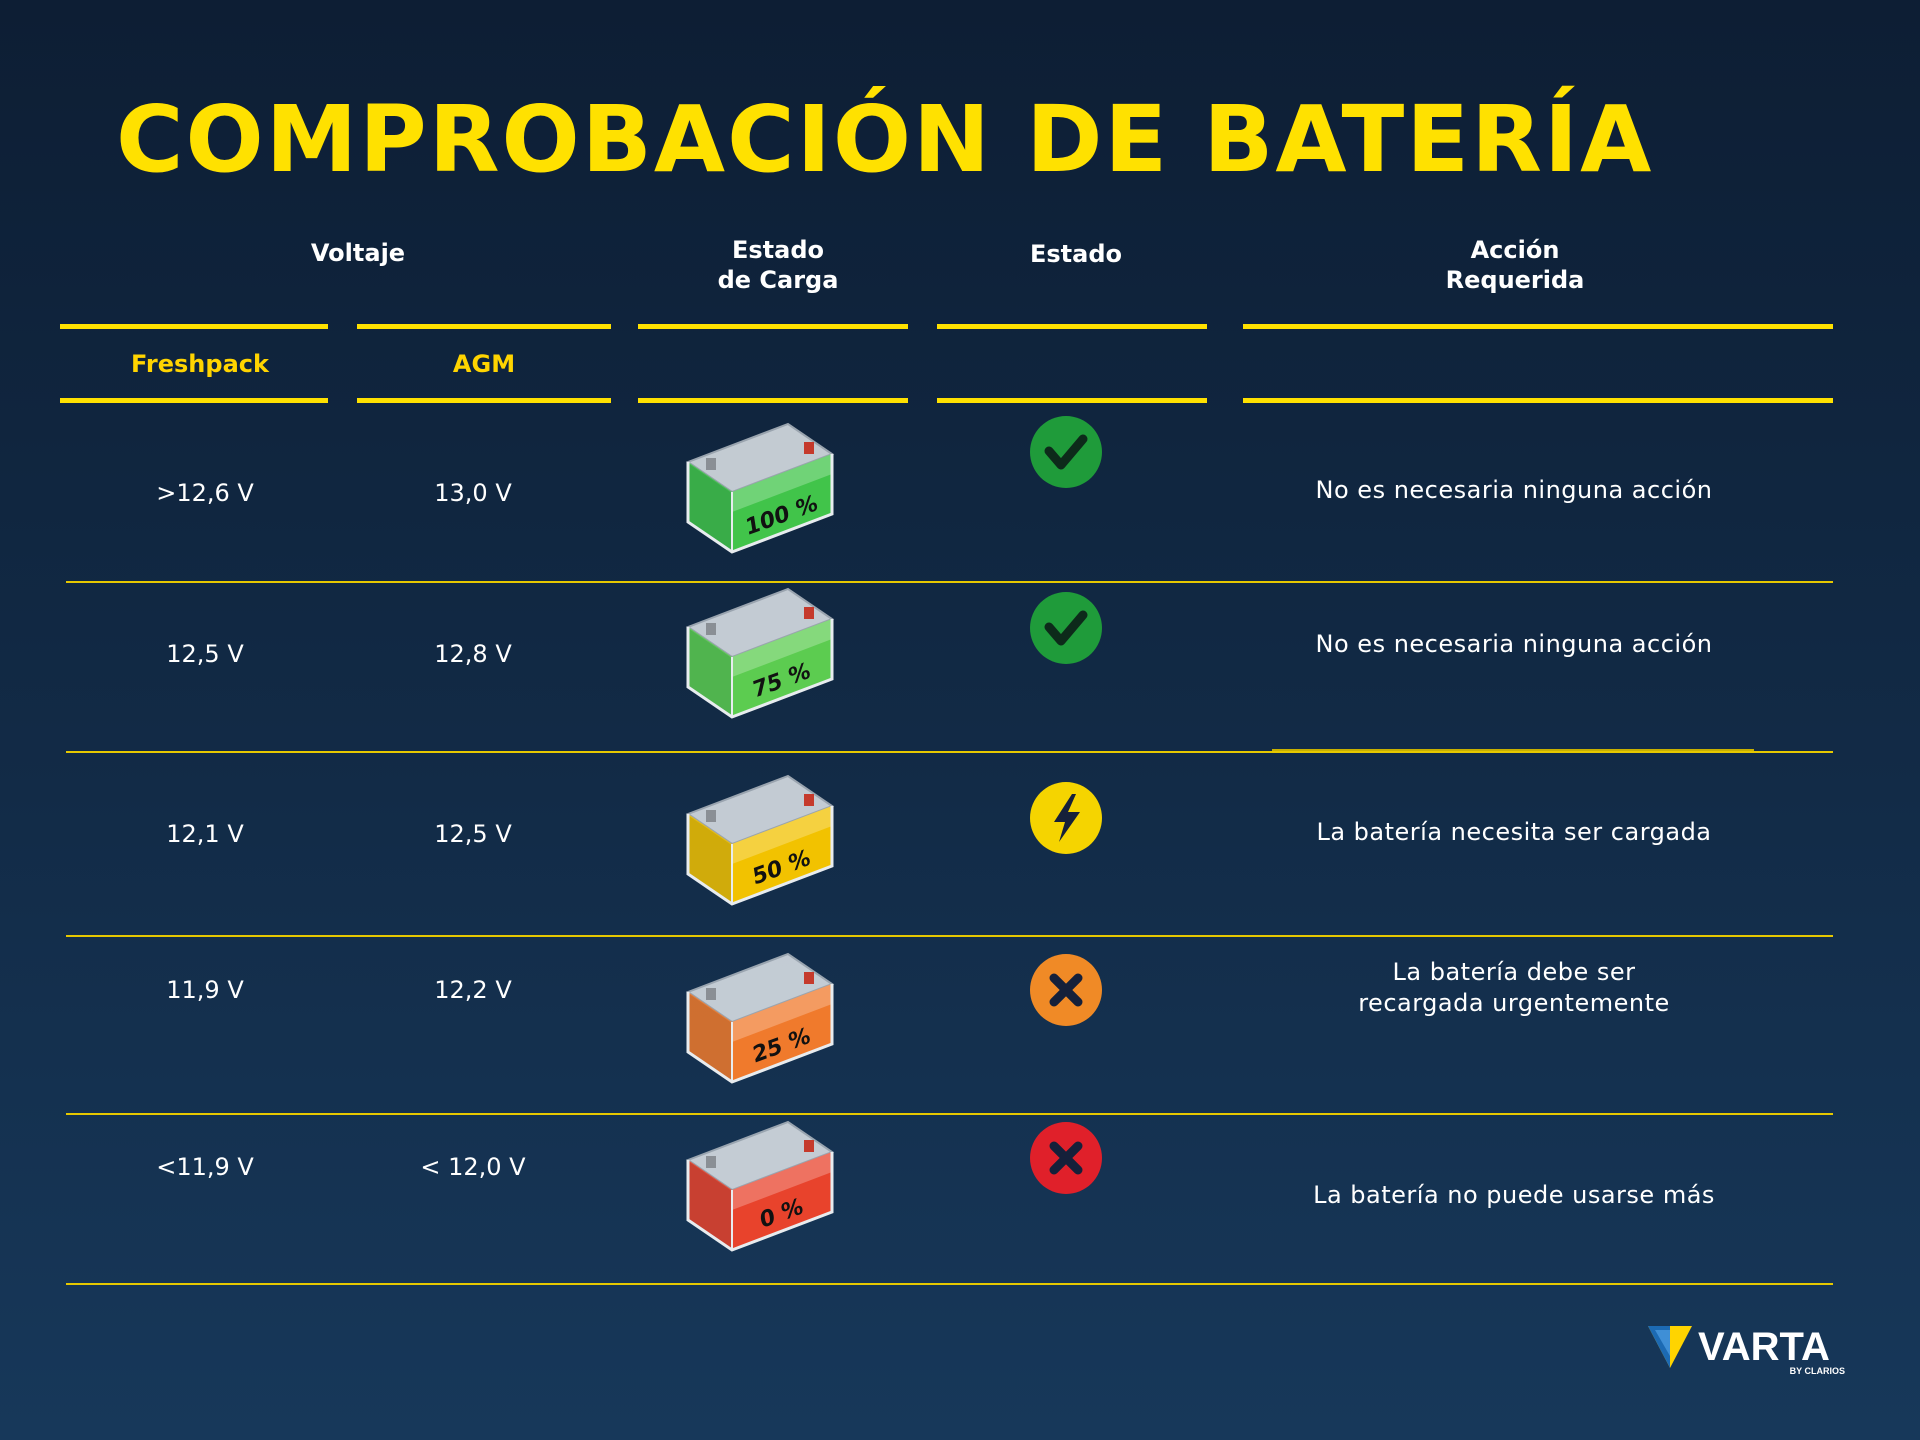 This screenshot has width=1920, height=1440. Describe the element at coordinates (760, 653) in the screenshot. I see `battery-icon: 75 %` at that location.